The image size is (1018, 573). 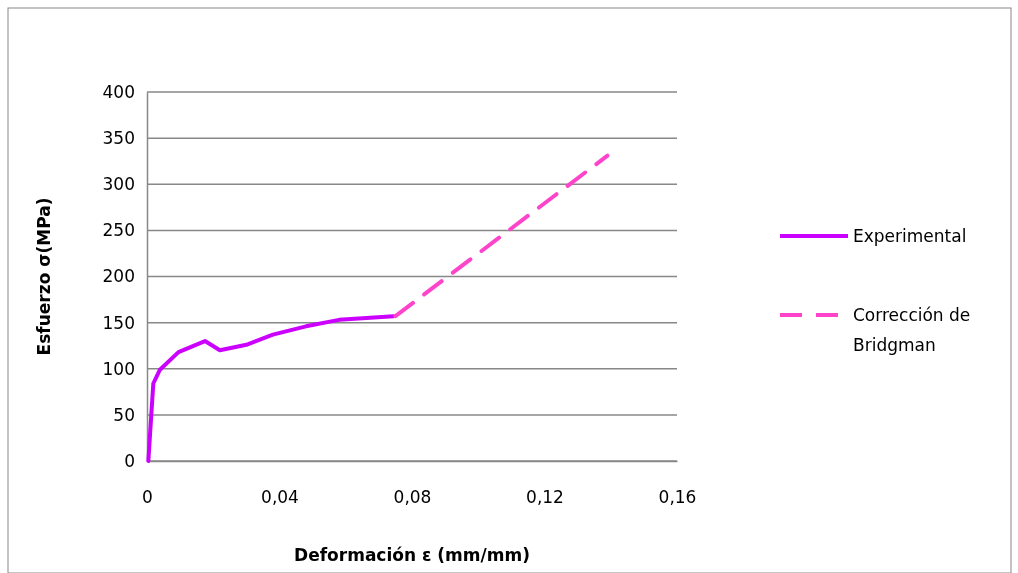 What do you see at coordinates (118, 368) in the screenshot?
I see `y-tick-label: 100` at bounding box center [118, 368].